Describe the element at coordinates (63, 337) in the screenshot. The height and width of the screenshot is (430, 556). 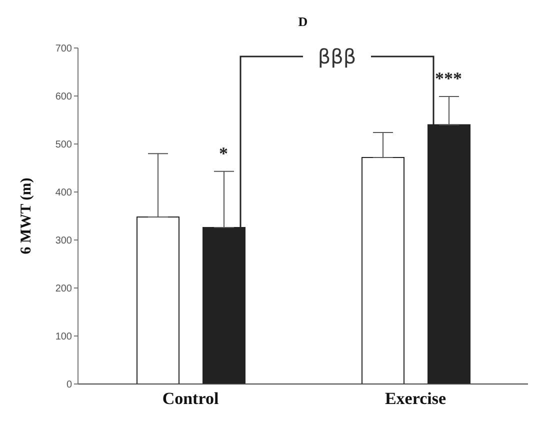
I see `y-tick-label: 100` at that location.